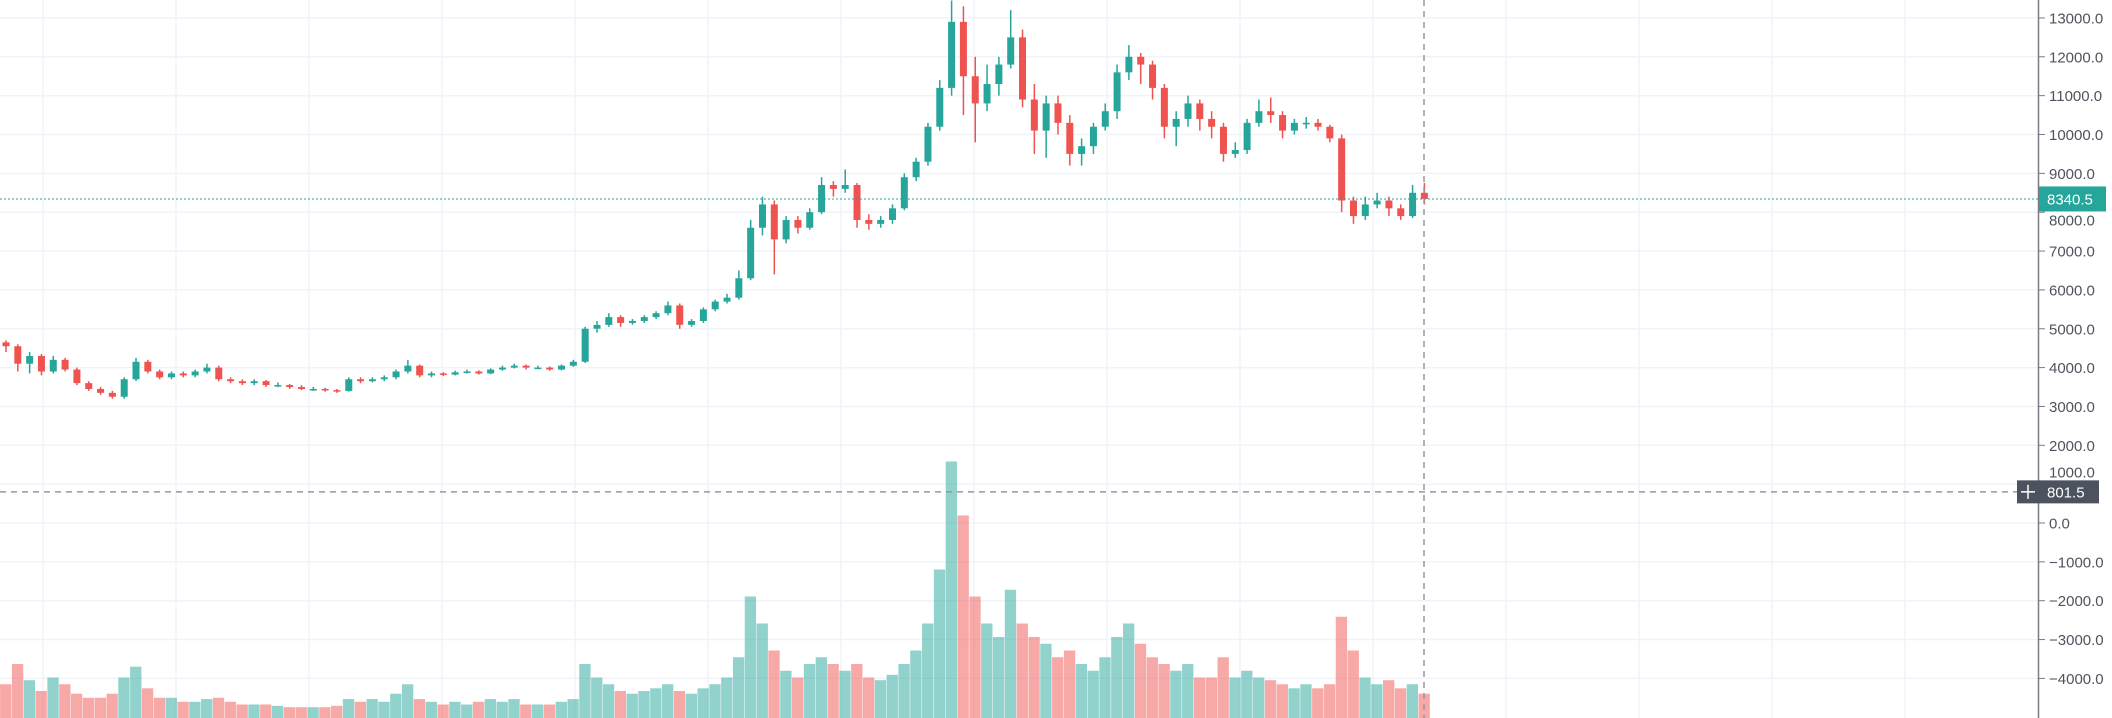 The height and width of the screenshot is (718, 2112). Describe the element at coordinates (2075, 96) in the screenshot. I see `tick-label: 11000.0` at that location.